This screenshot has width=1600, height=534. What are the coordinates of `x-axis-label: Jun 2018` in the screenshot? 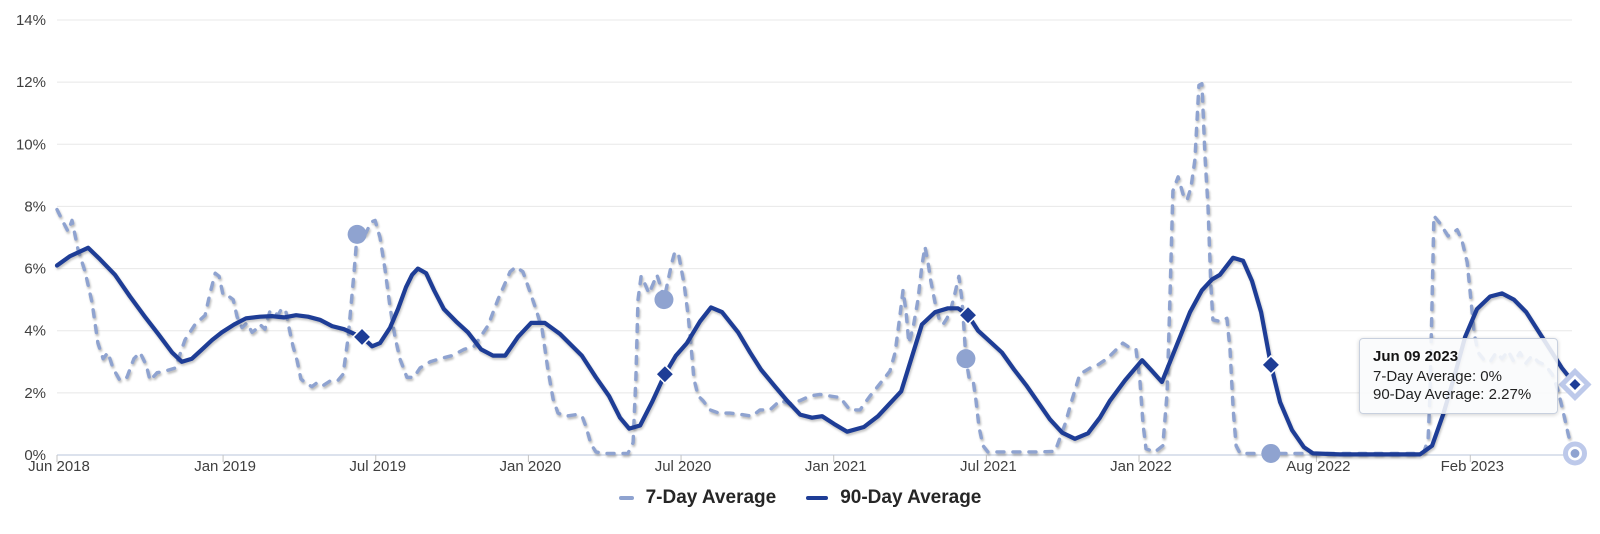 It's located at (59, 466).